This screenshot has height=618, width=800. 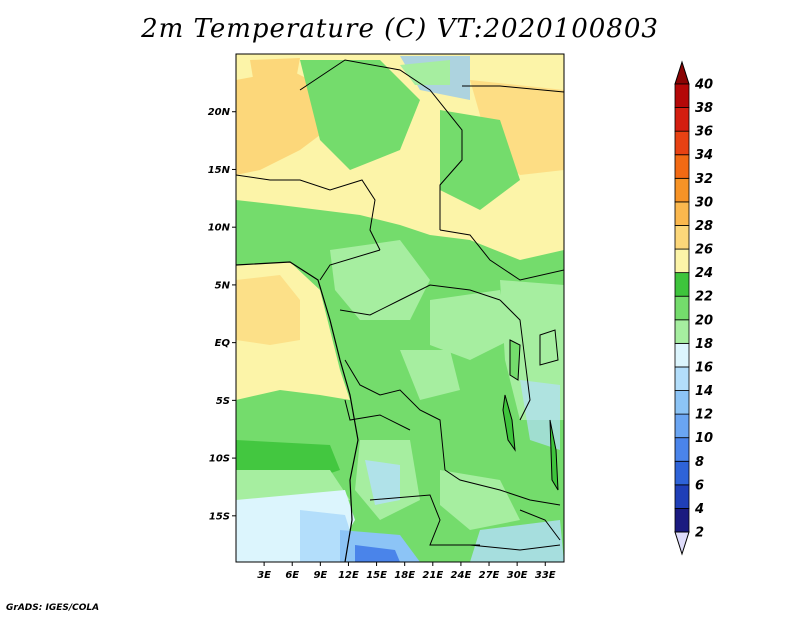 What do you see at coordinates (400, 29) in the screenshot?
I see `chart-title: 2m Temperature (C) VT:2020100803` at bounding box center [400, 29].